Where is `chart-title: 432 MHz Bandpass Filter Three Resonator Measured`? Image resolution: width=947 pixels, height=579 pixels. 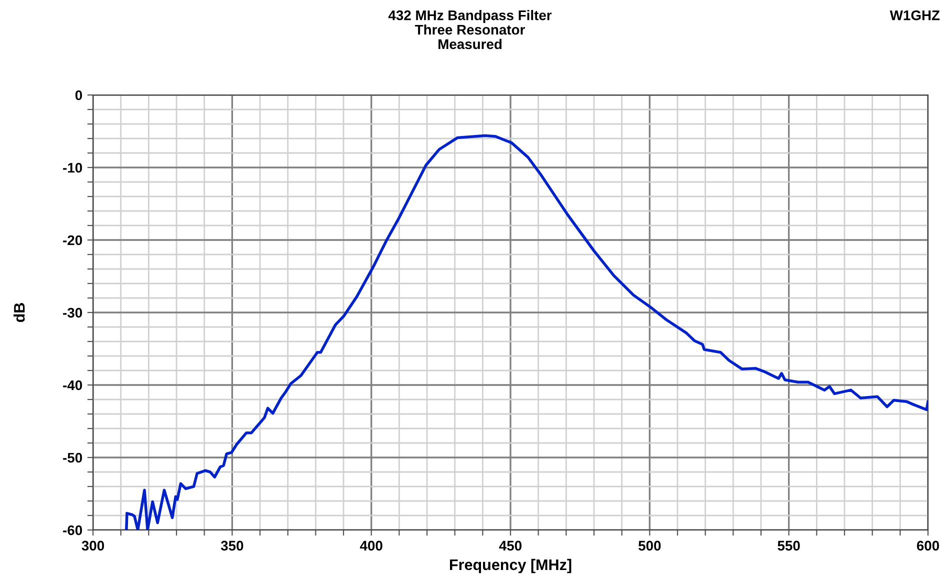
chart-title: 432 MHz Bandpass Filter Three Resonator Measured is located at coordinates (470, 30).